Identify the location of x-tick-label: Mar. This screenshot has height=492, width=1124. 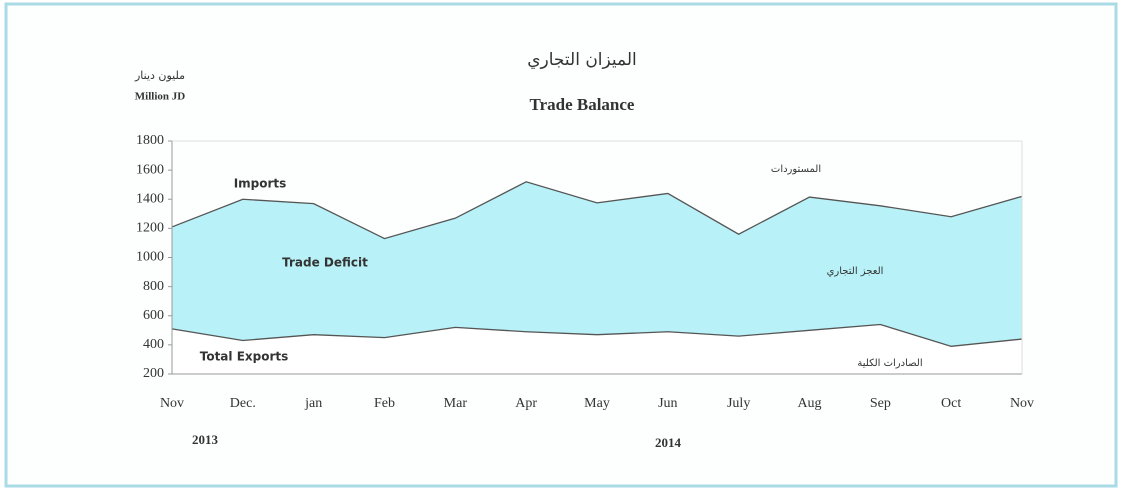
(456, 403).